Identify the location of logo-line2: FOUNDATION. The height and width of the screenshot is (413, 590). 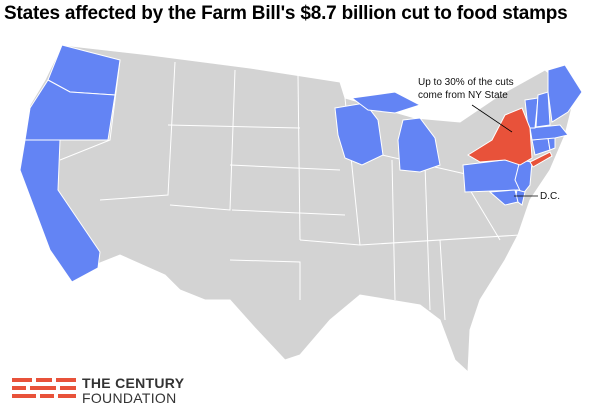
(129, 398).